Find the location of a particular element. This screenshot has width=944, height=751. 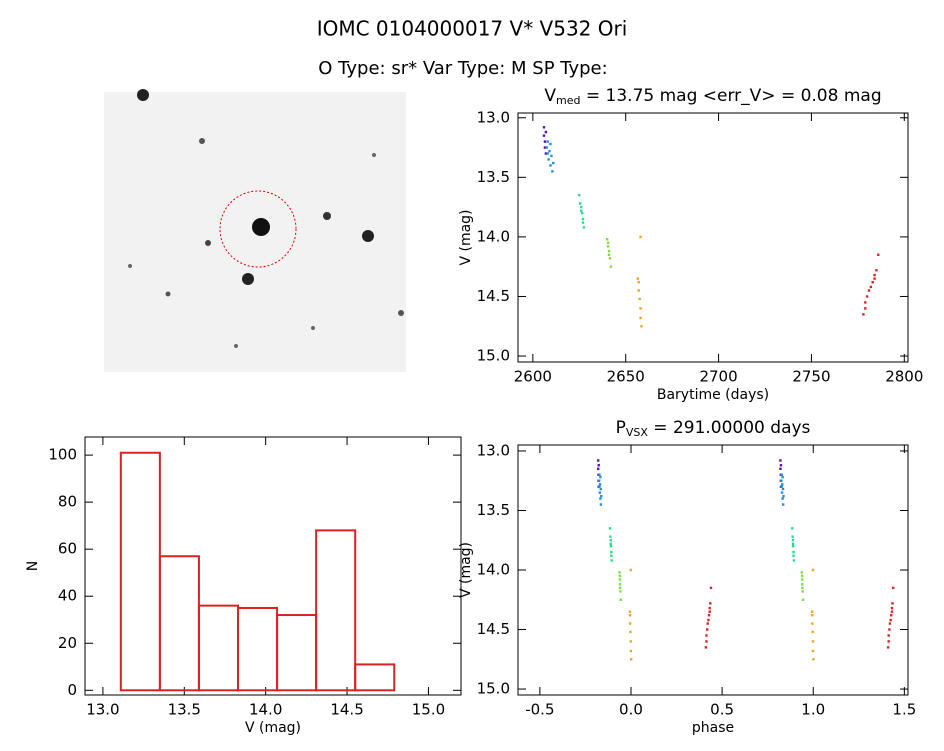

title-part: med is located at coordinates (568, 100).